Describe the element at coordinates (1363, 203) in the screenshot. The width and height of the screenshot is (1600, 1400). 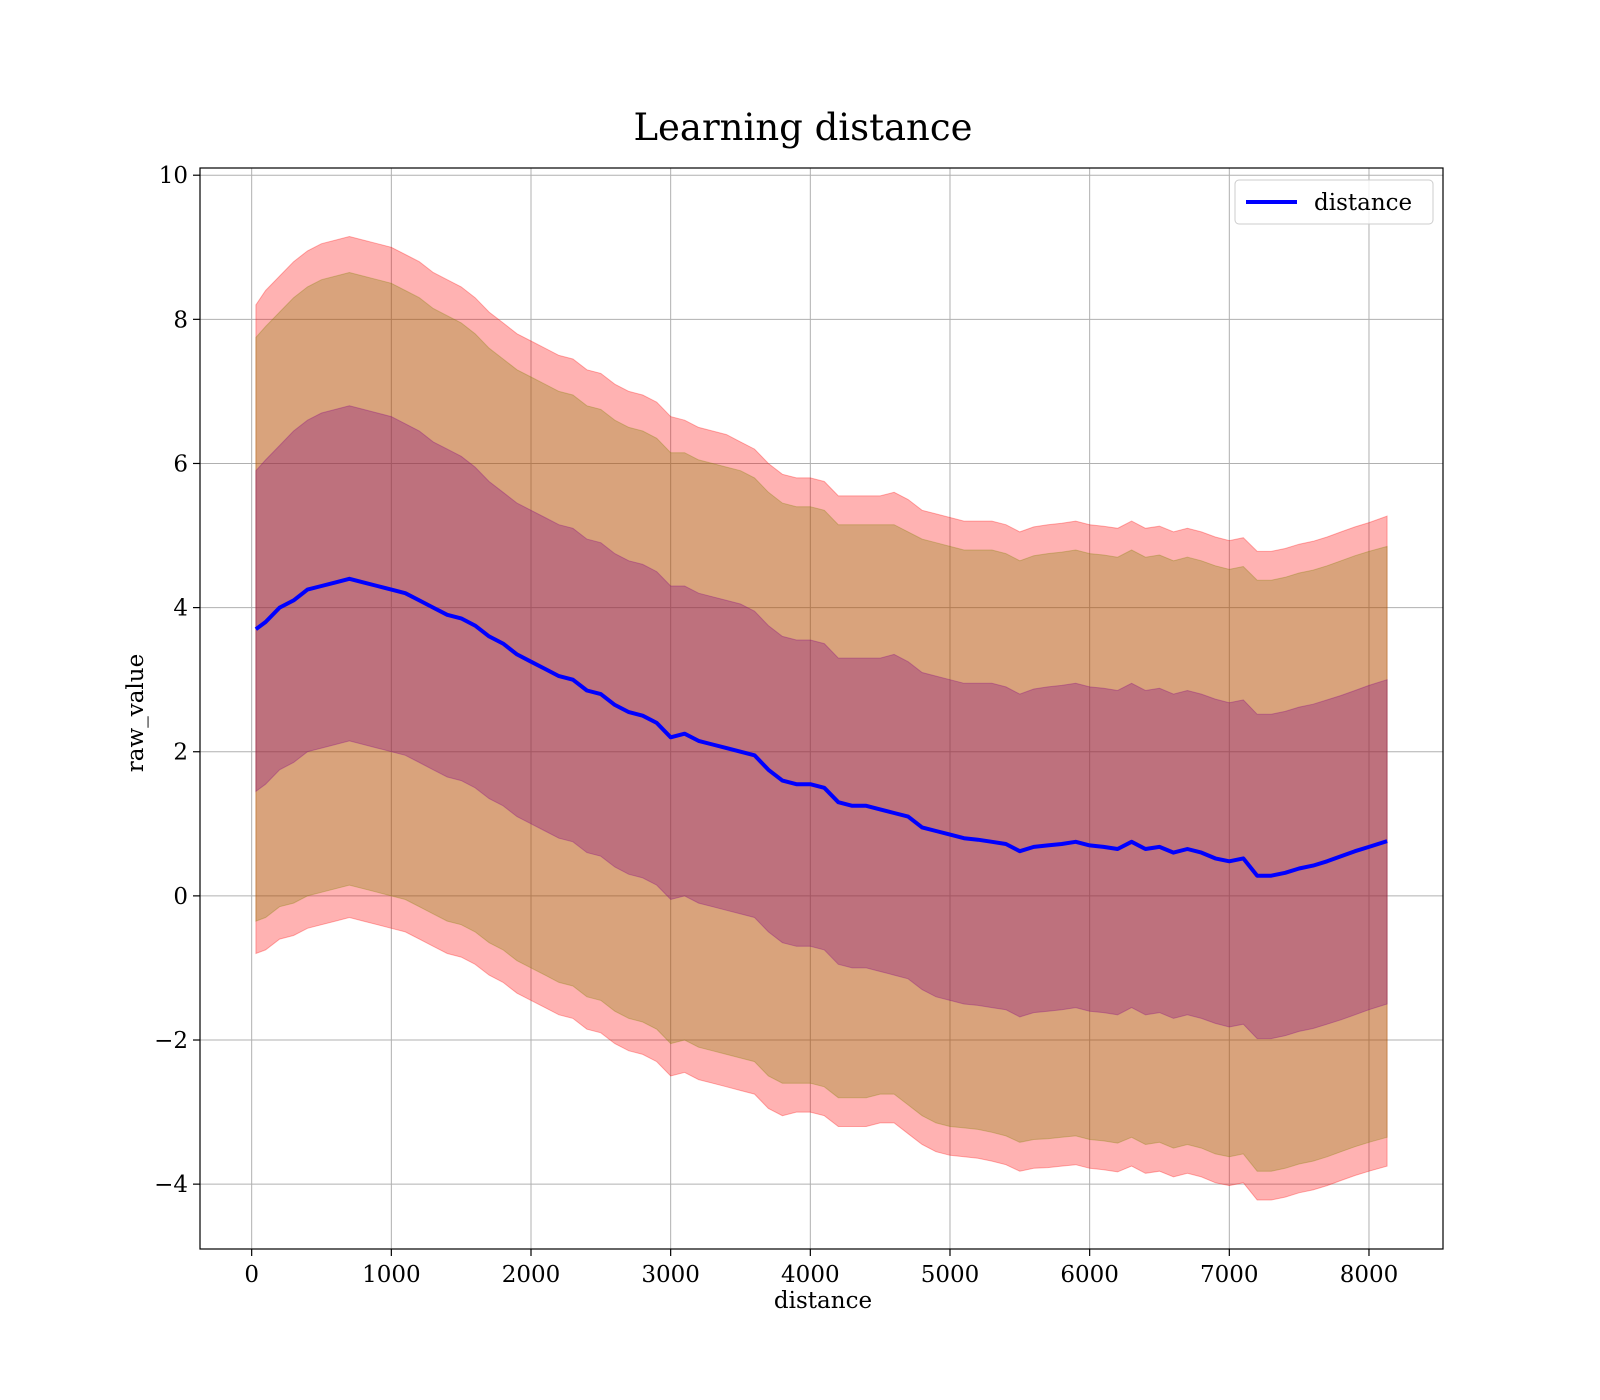
I see `legend-label-distance: distance` at that location.